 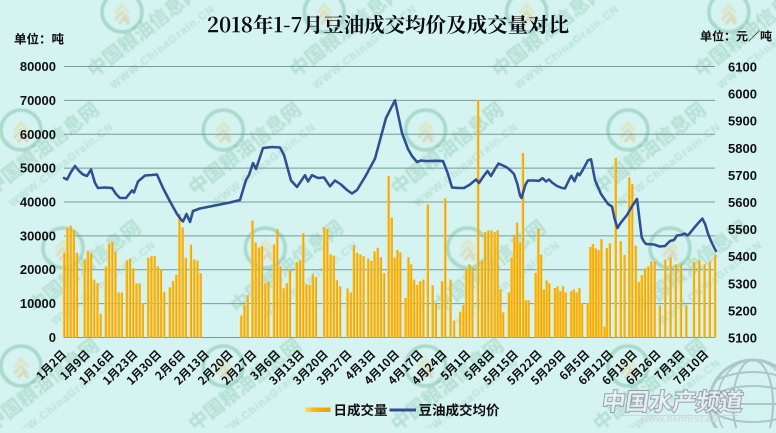 What do you see at coordinates (742, 311) in the screenshot?
I see `svg-text: 5200` at bounding box center [742, 311].